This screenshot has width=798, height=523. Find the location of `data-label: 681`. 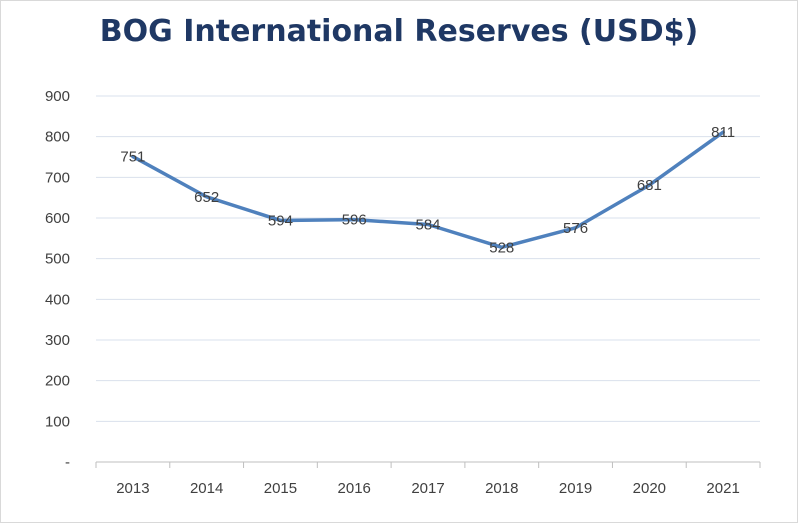

data-label: 681 is located at coordinates (649, 185).